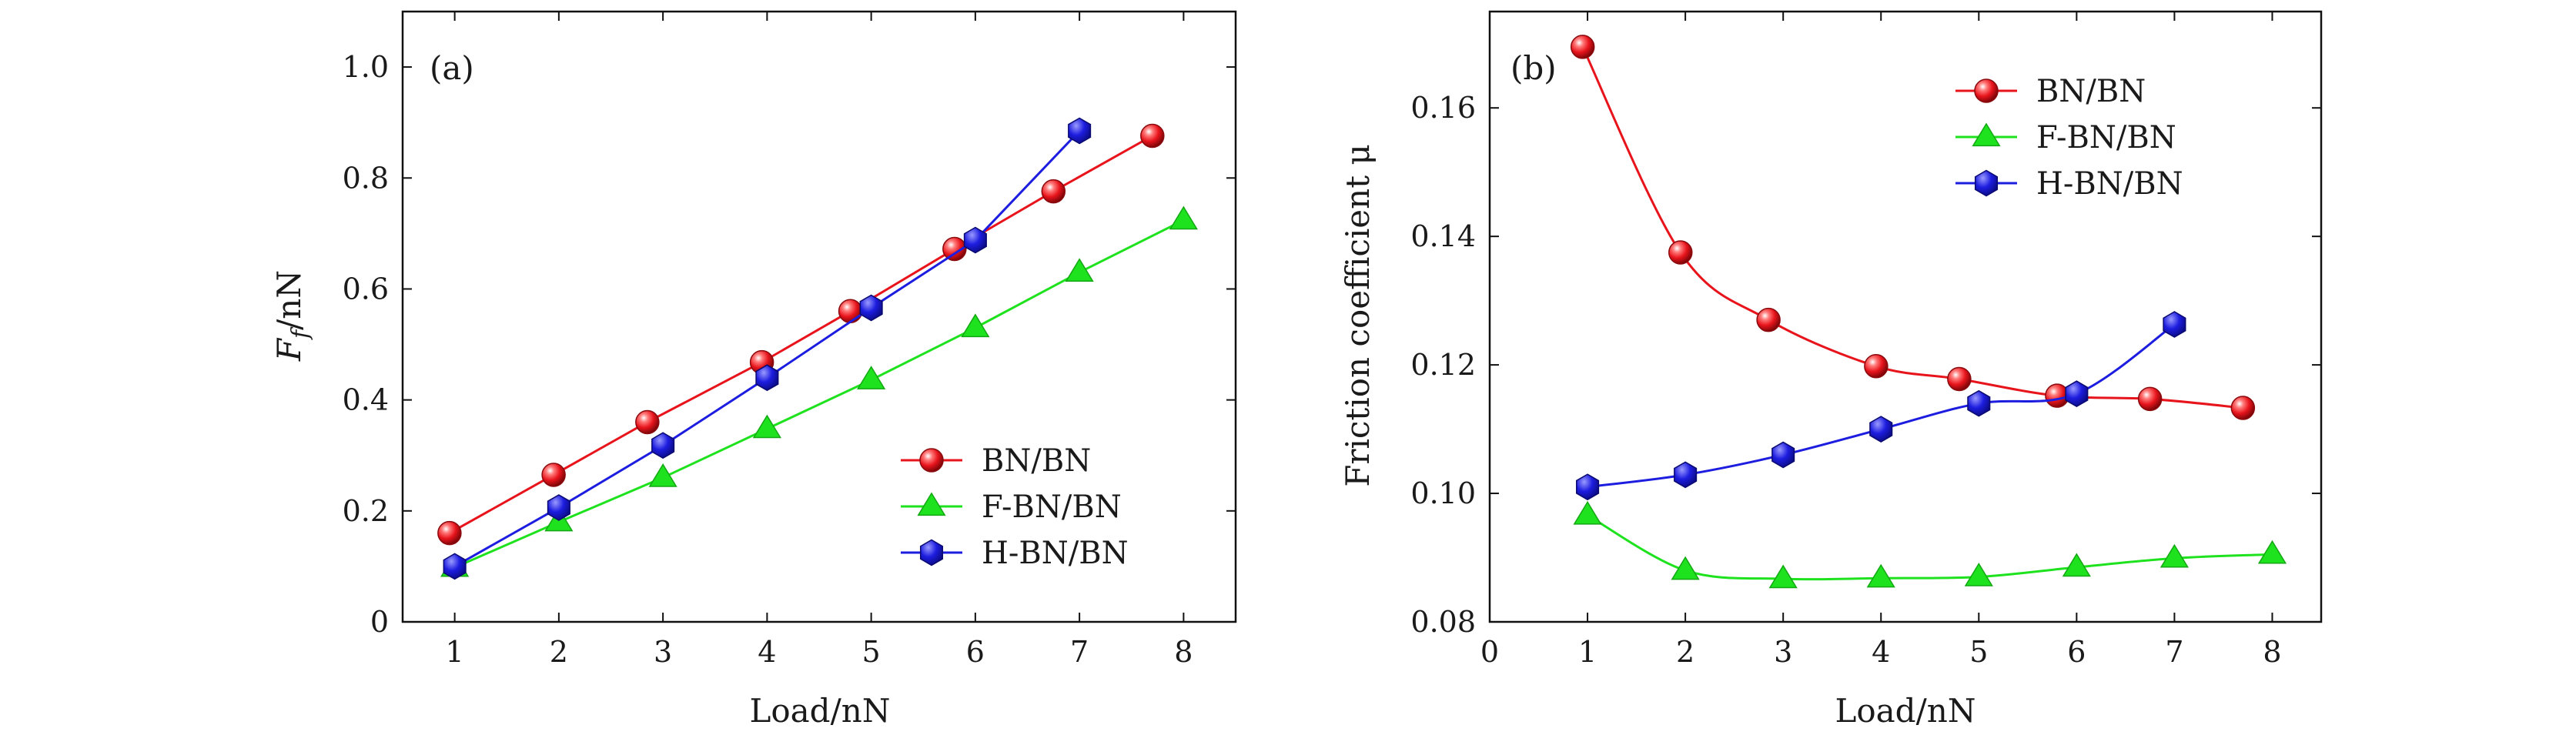  I want to click on legend-item-b-h-bn-bn: H-BN/BN, so click(2069, 184).